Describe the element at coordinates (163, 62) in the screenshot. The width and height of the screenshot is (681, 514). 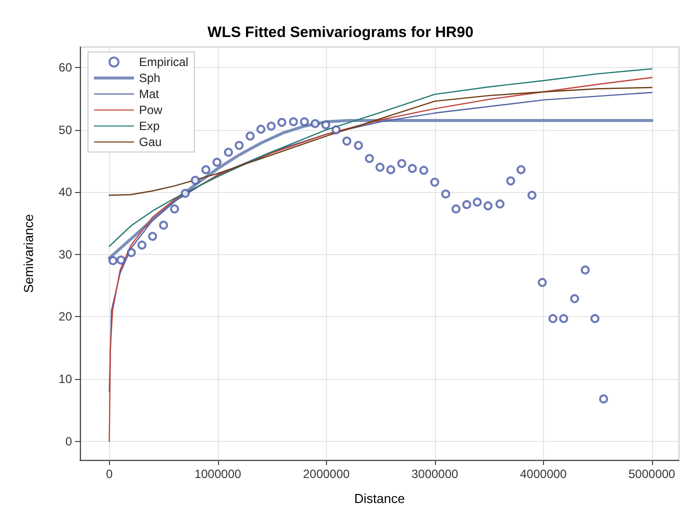
I see `legend-label: Empirical` at that location.